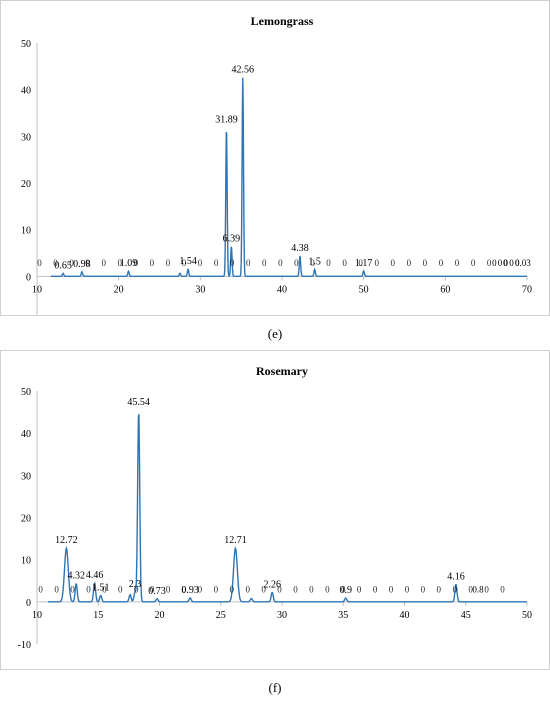 The height and width of the screenshot is (703, 550). I want to click on lemongrass-xtick-label: 70, so click(527, 289).